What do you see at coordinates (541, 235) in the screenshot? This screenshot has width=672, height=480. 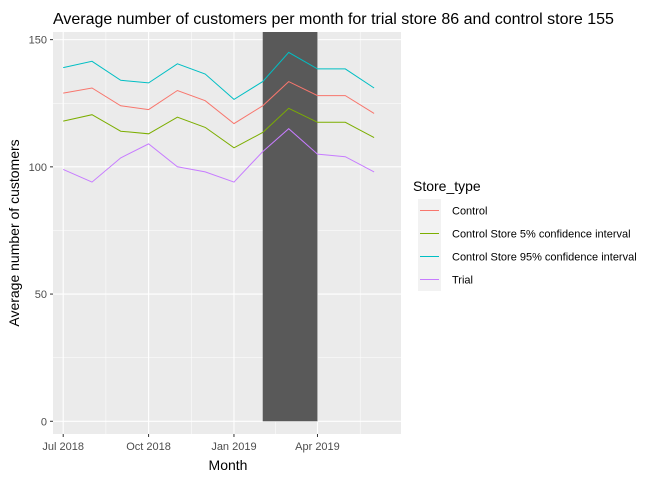 I see `legend-label: Control Store 5% confidence interval` at bounding box center [541, 235].